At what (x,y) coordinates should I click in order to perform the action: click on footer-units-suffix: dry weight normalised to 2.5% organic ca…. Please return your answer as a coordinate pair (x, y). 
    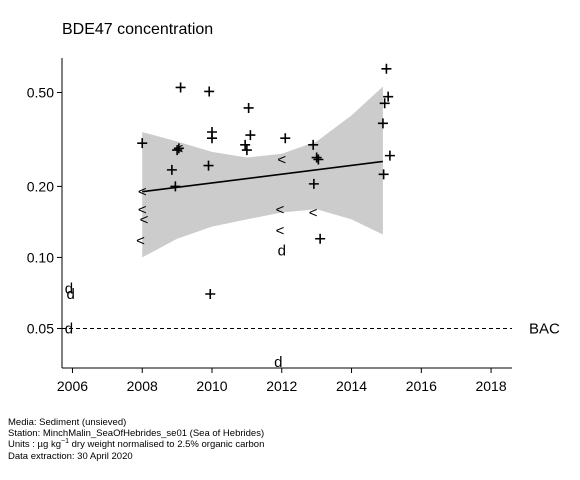
    Looking at the image, I should click on (166, 445).